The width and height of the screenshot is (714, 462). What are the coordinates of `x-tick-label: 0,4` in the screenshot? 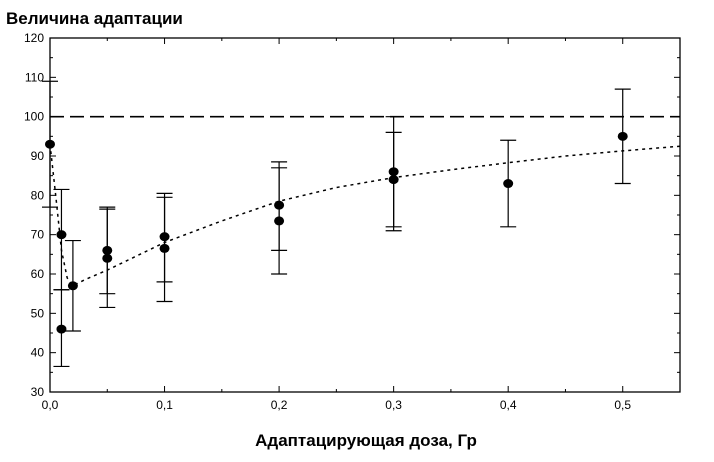 It's located at (508, 405).